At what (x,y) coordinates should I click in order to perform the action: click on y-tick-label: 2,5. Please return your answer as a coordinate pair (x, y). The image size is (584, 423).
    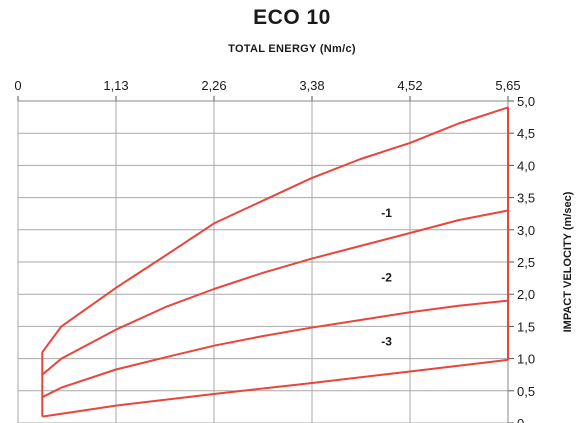
    Looking at the image, I should click on (526, 262).